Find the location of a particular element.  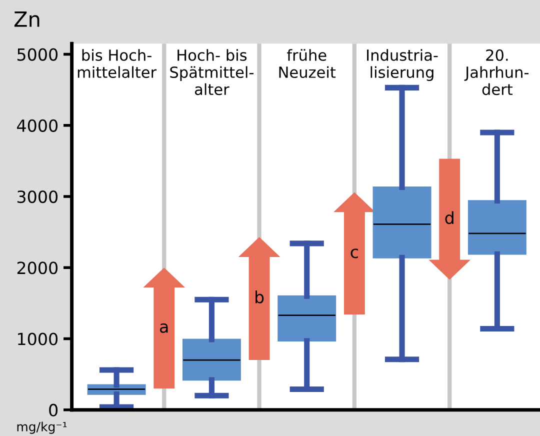

y-tick-label: 0 is located at coordinates (53, 410).